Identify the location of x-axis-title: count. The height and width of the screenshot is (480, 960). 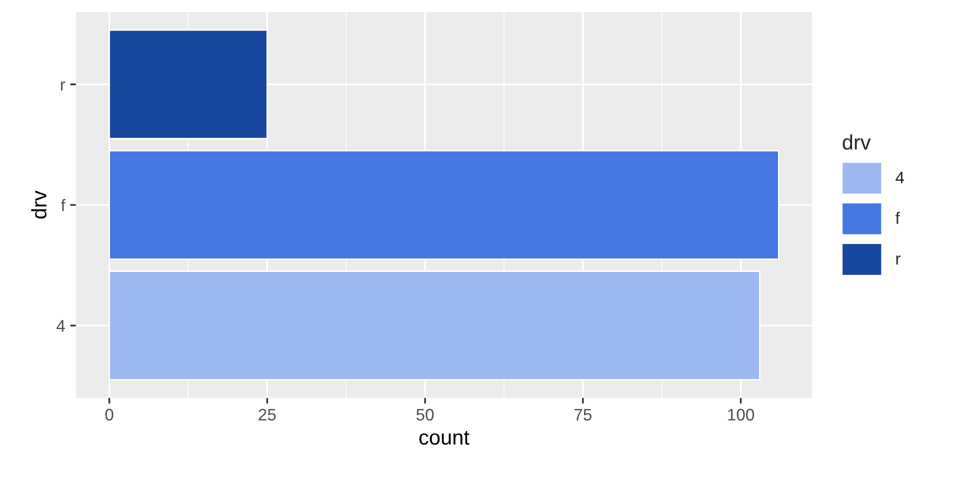
(444, 438).